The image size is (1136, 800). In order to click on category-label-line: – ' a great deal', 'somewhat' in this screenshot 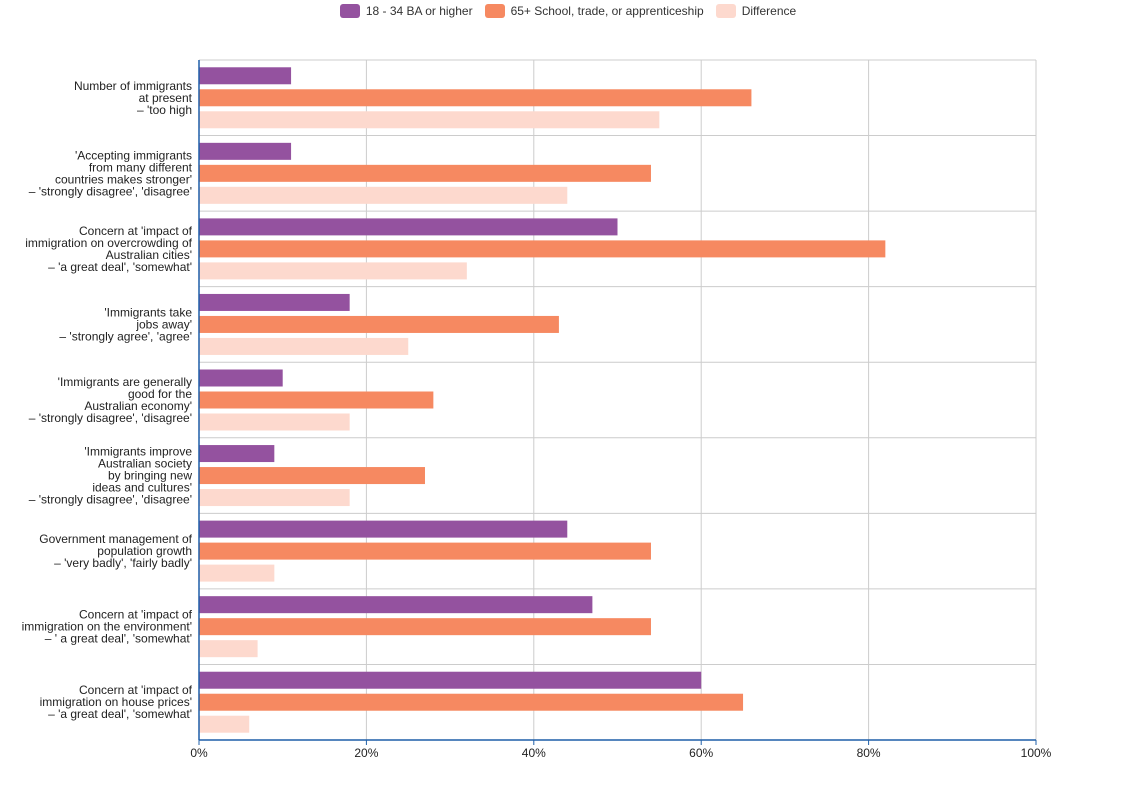, I will do `click(118, 639)`.